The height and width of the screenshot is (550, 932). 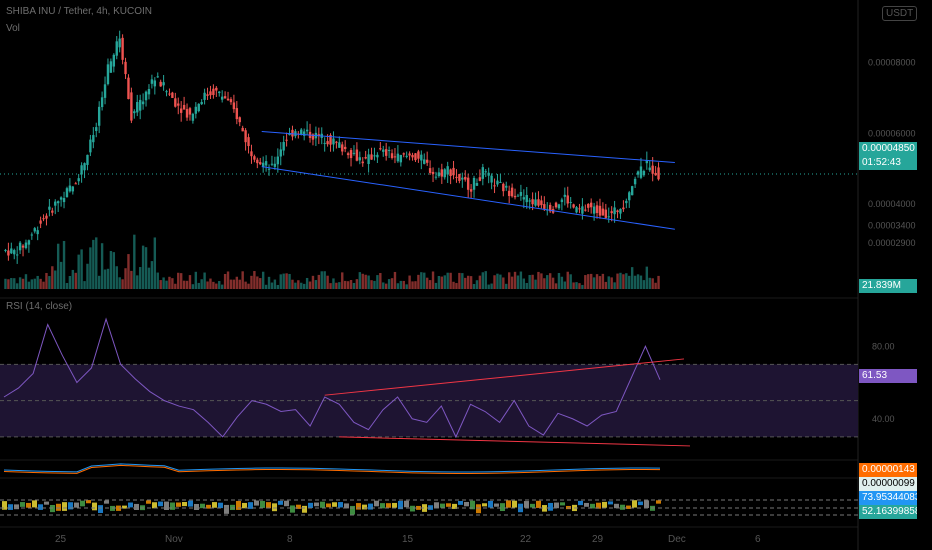 I want to click on time-axis-tick-label: Nov, so click(x=174, y=539).